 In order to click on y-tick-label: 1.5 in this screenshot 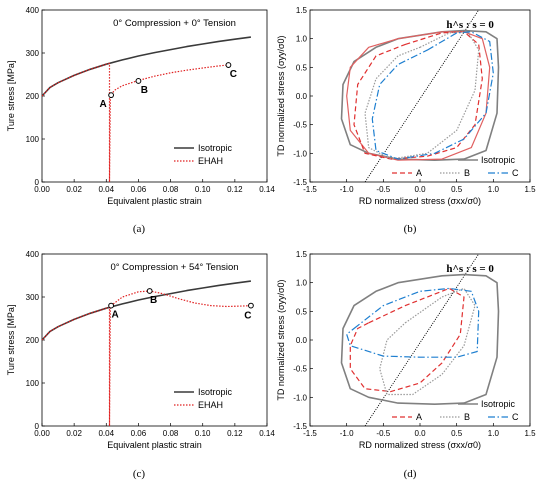, I will do `click(302, 10)`.